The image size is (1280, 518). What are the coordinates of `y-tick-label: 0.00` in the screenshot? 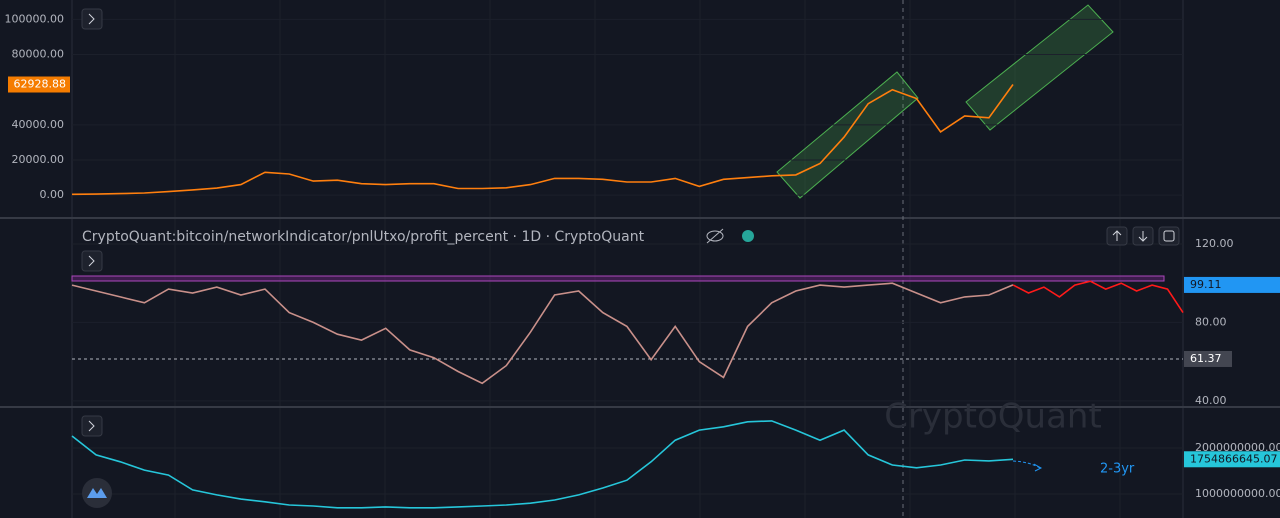 It's located at (52, 194).